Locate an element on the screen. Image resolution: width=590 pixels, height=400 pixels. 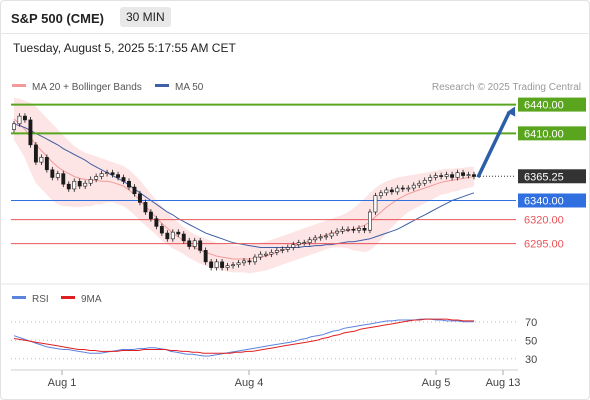
instrument-title: S&P 500 (CME) is located at coordinates (57, 18).